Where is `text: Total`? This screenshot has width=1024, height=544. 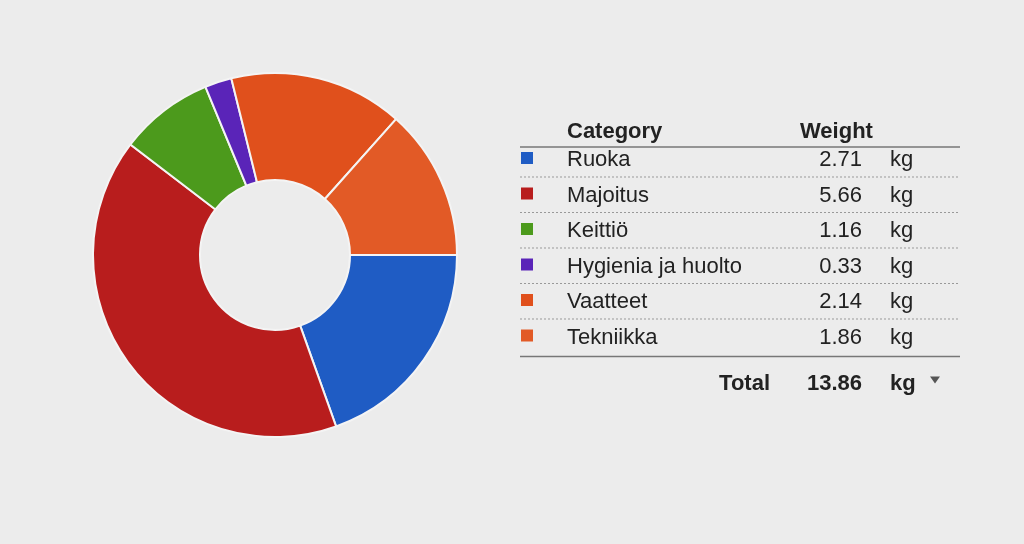
text: Total is located at coordinates (744, 382).